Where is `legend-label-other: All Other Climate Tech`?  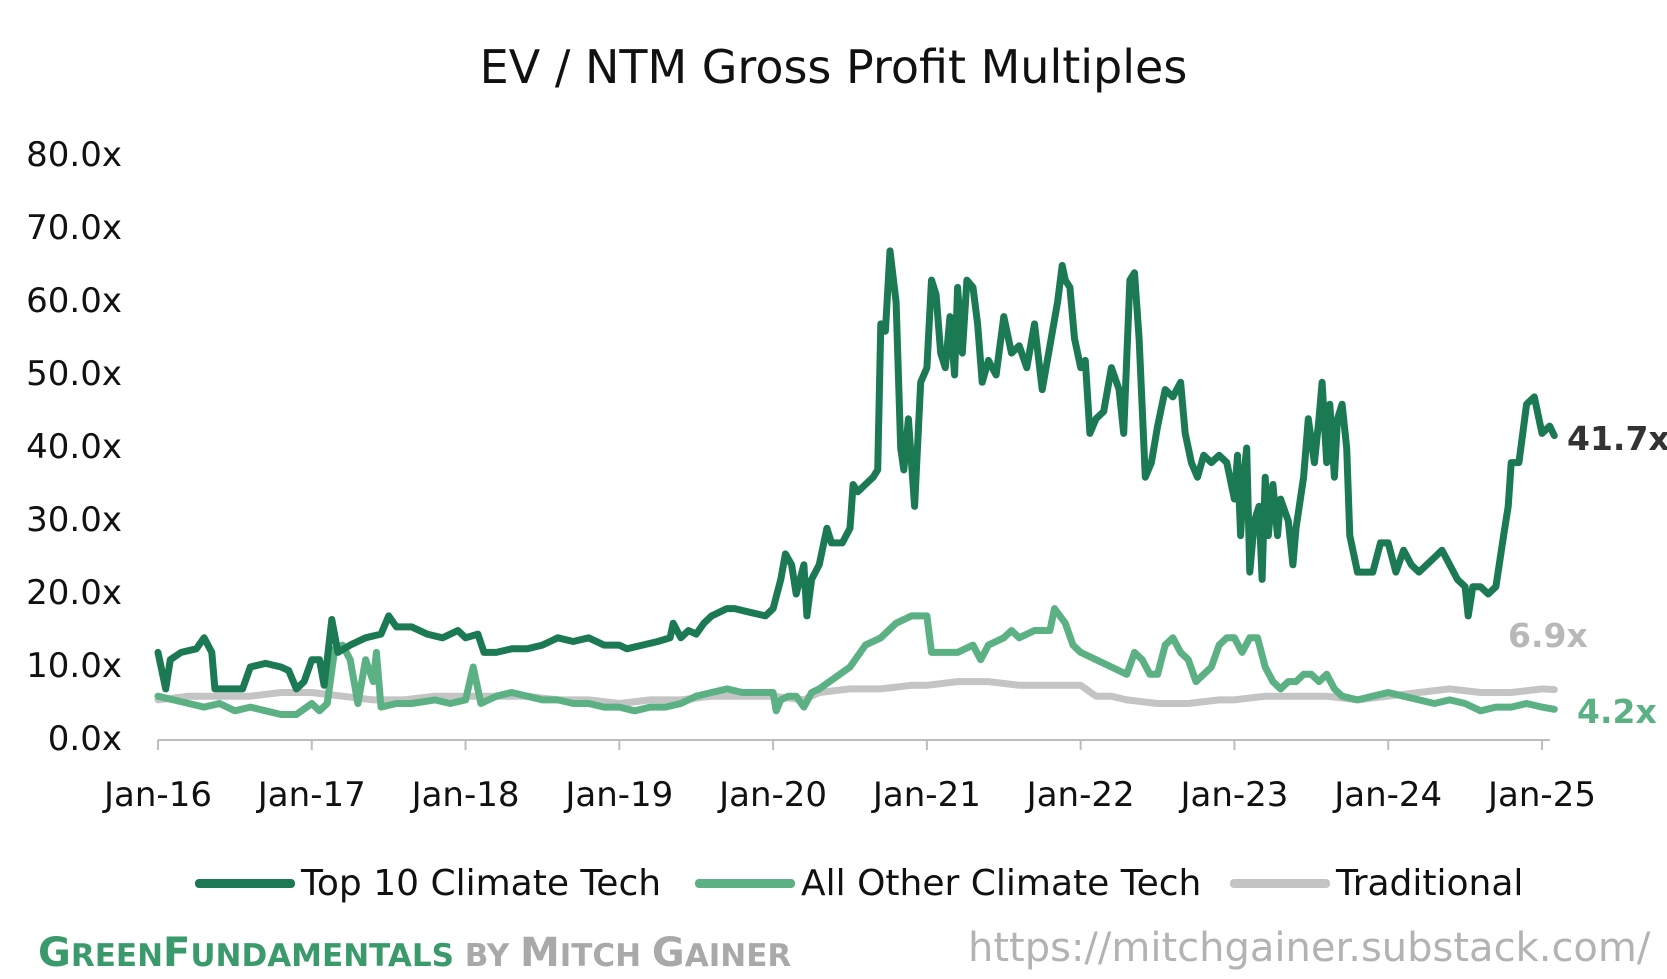
legend-label-other: All Other Climate Tech is located at coordinates (1001, 883).